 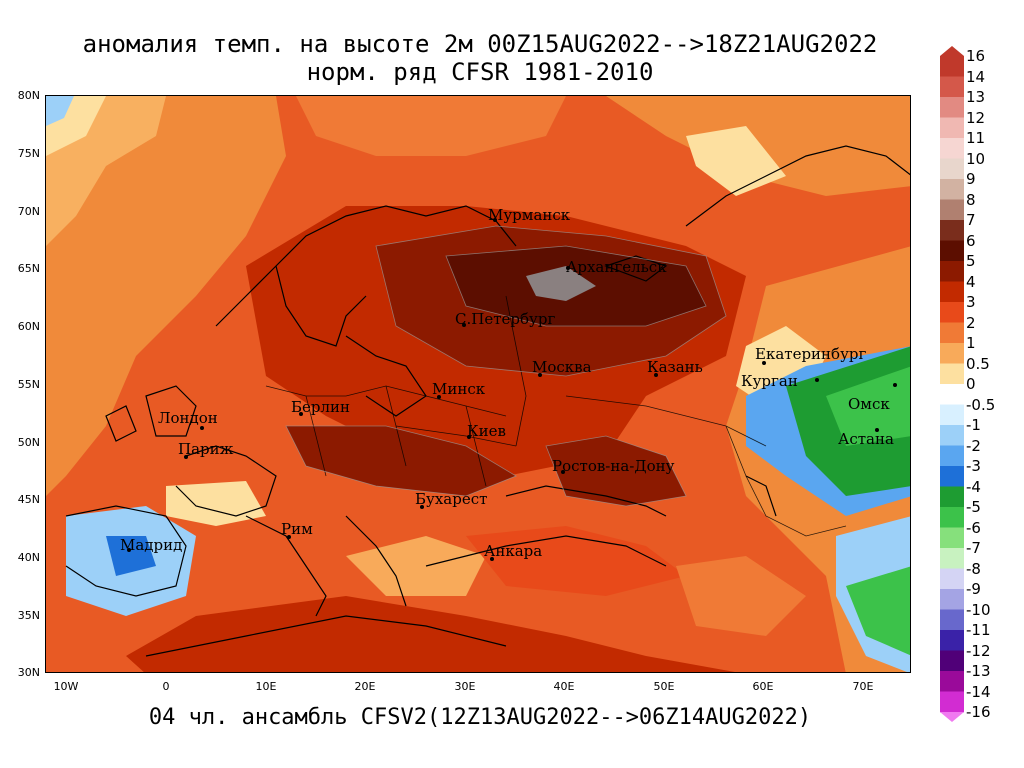 I want to click on city-label-kazan: Казань, so click(x=675, y=367).